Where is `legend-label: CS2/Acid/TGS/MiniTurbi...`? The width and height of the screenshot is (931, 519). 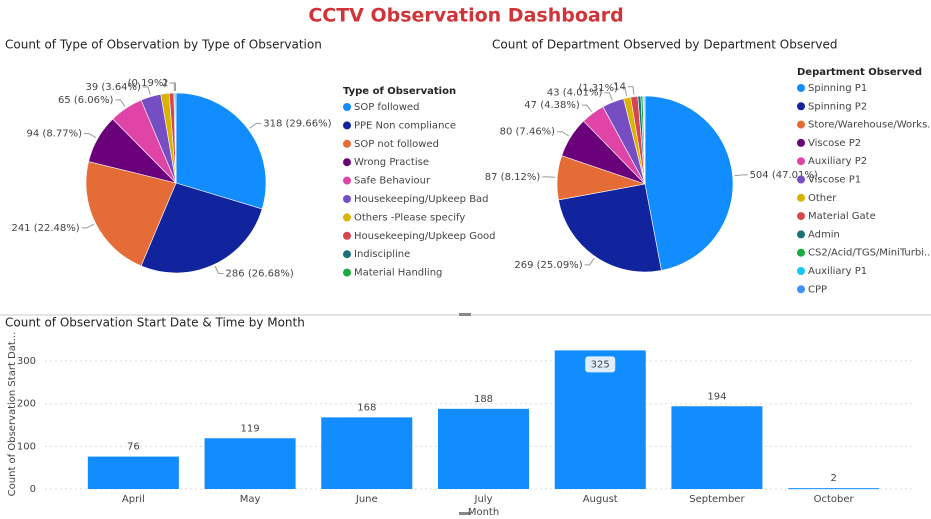
legend-label: CS2/Acid/TGS/MiniTurbi... is located at coordinates (869, 253).